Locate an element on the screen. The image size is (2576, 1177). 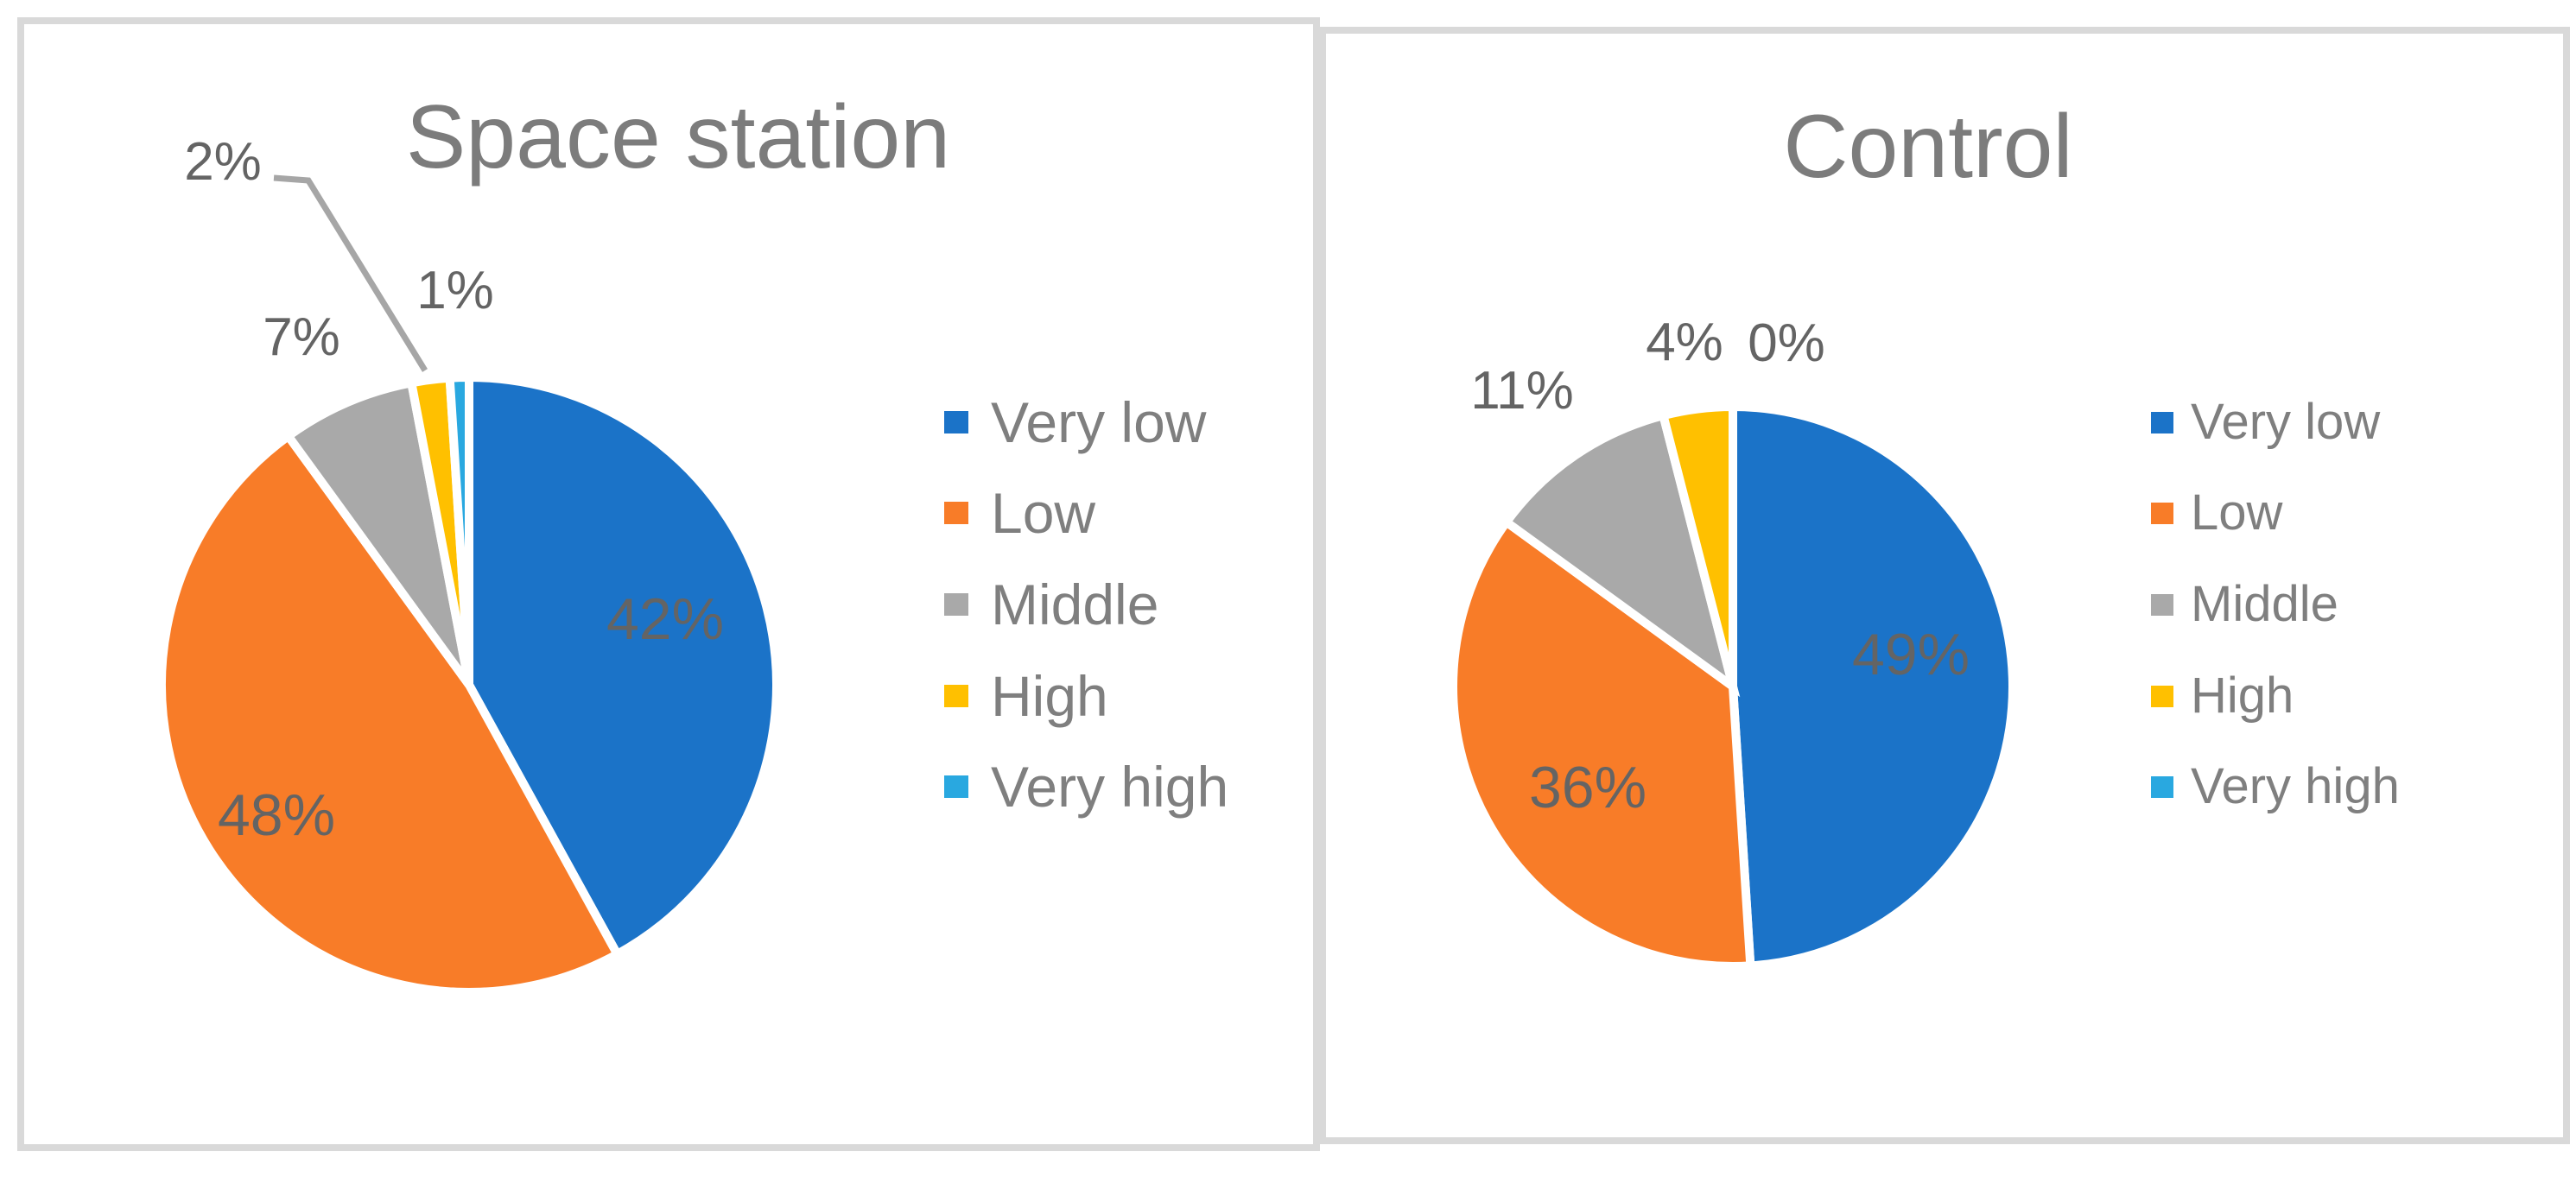
data-label-very-high: 0% is located at coordinates (1786, 343).